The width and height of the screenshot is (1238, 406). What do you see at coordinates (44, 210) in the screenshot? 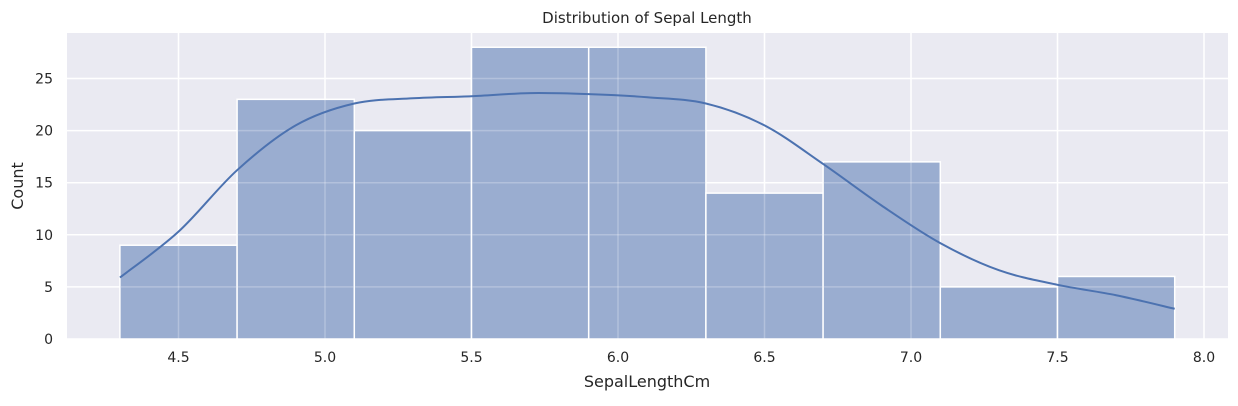
I see `y-axis-ticks: 0 5 10 15 20 25` at bounding box center [44, 210].